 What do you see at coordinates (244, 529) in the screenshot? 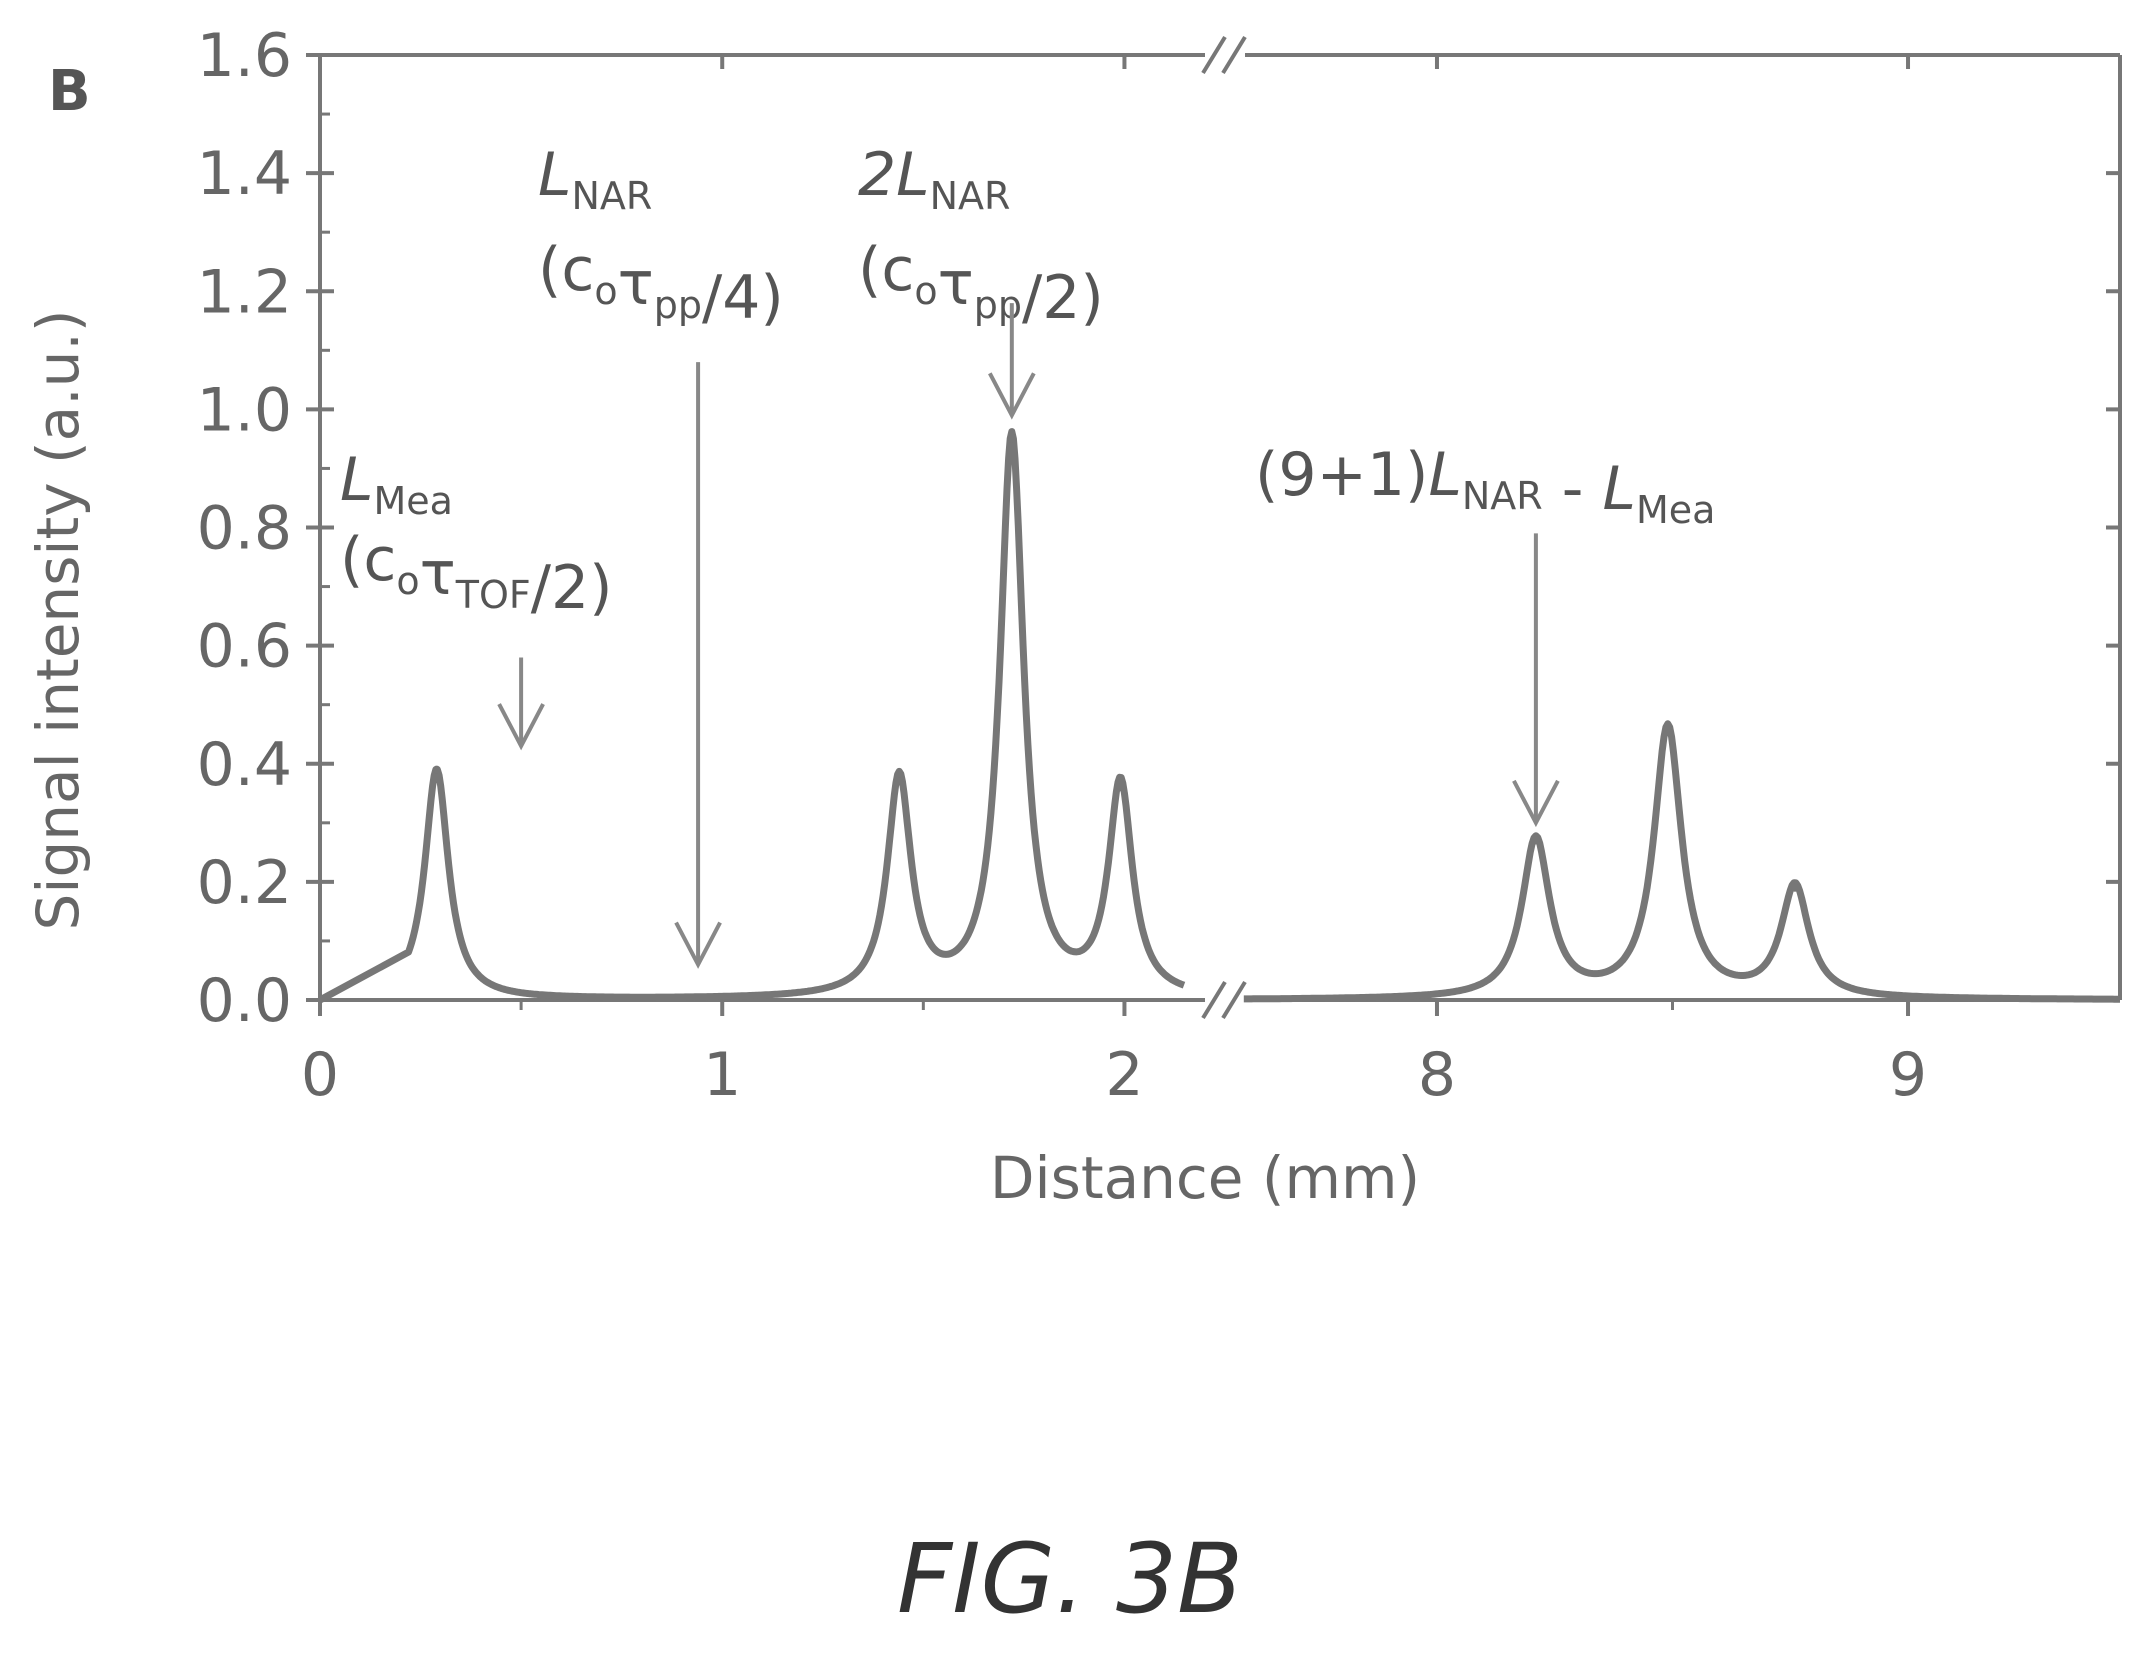
I see `y-tick-label: 0.8` at bounding box center [244, 529].